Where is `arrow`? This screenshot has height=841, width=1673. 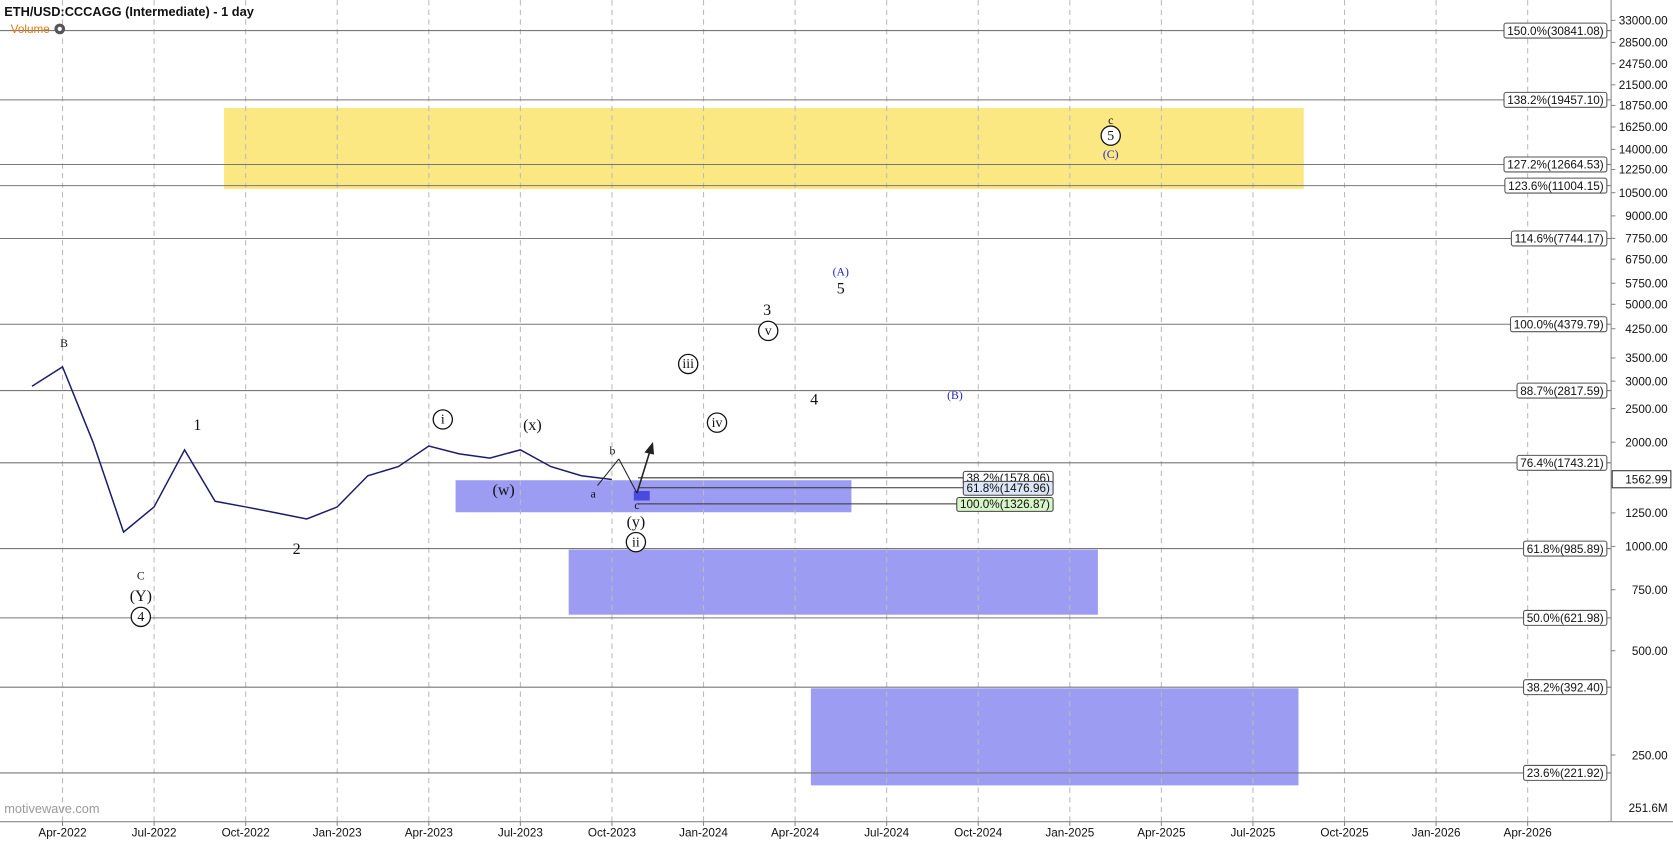
arrow is located at coordinates (644, 471).